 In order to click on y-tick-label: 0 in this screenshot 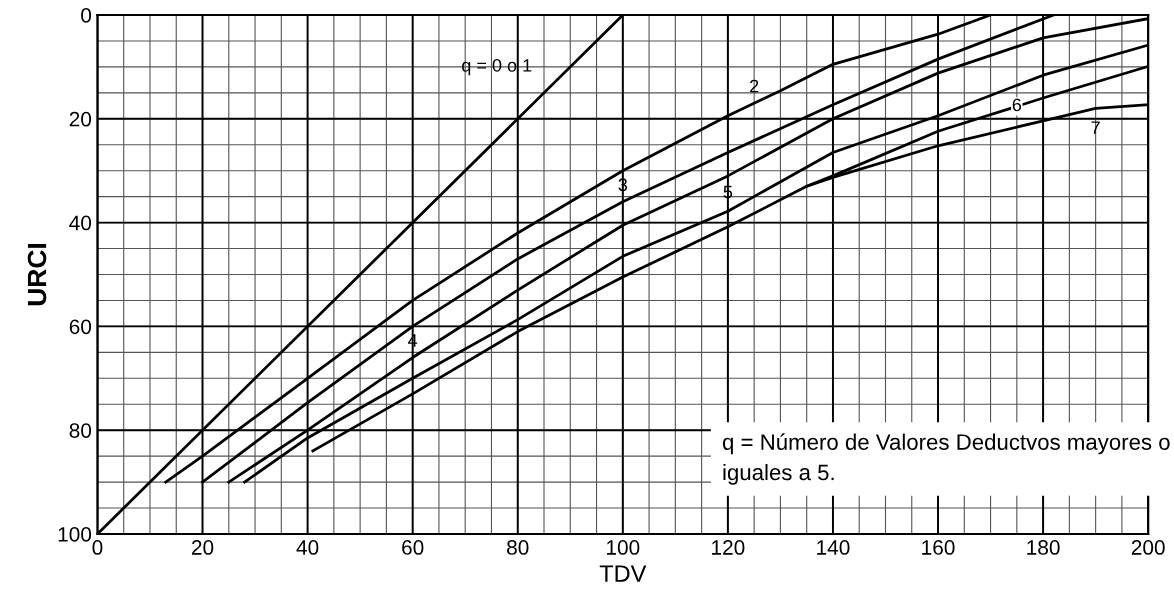, I will do `click(86, 15)`.